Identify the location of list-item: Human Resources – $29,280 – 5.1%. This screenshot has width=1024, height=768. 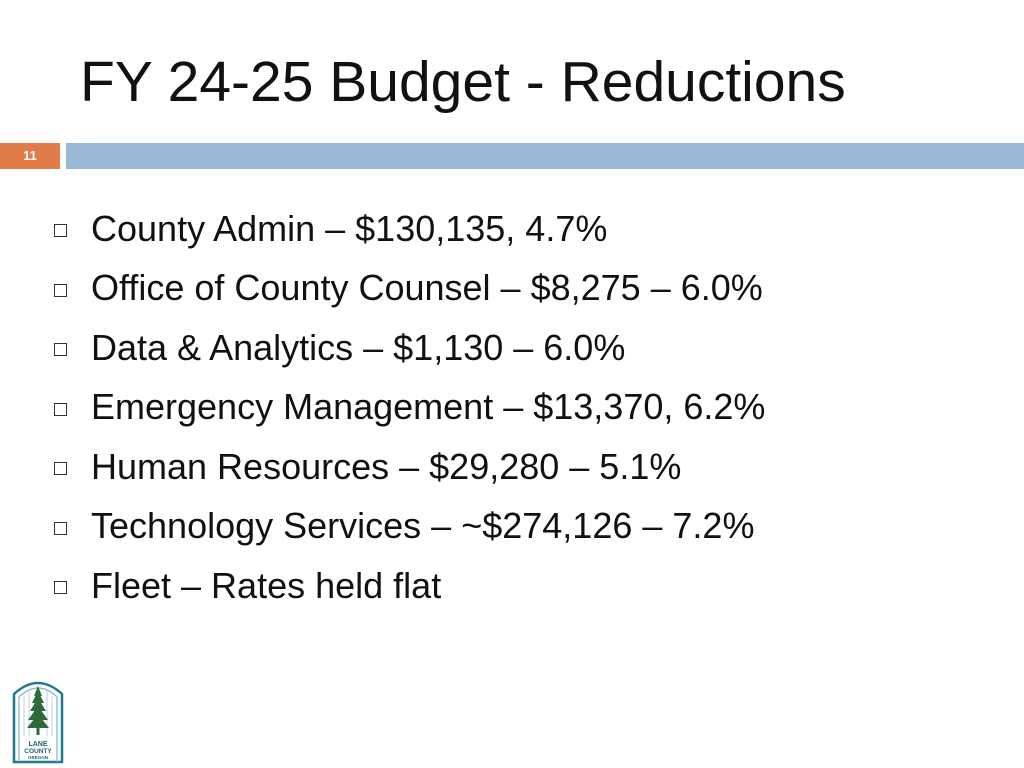
(409, 467).